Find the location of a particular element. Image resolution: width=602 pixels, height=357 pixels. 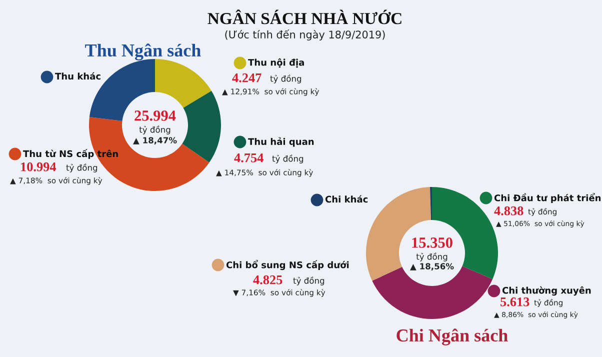

legend-label: Thu hải quan is located at coordinates (281, 142).